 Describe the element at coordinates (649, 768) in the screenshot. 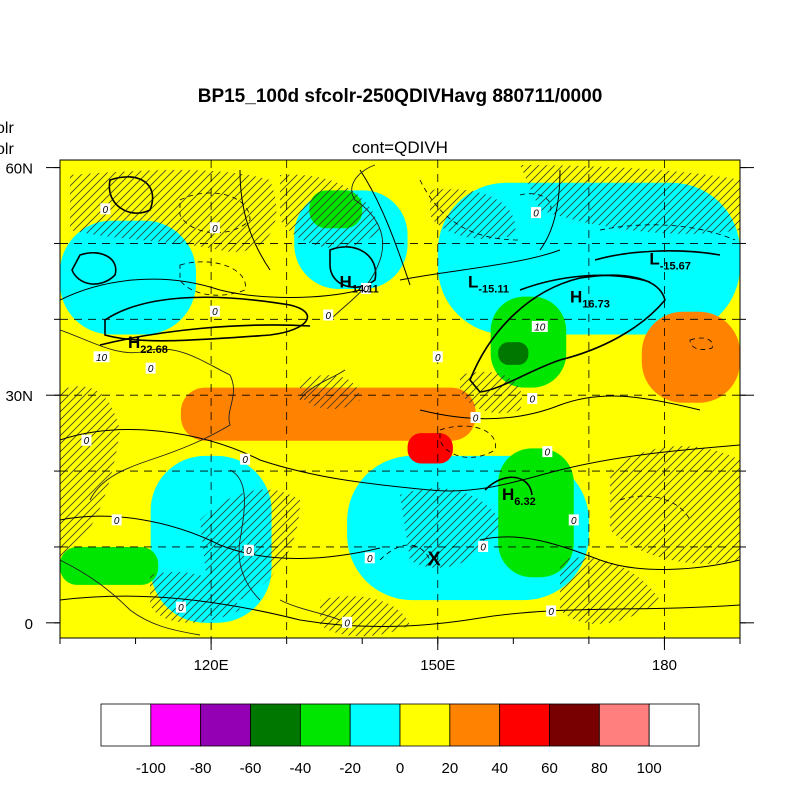

I see `colorbar-label: 100` at that location.